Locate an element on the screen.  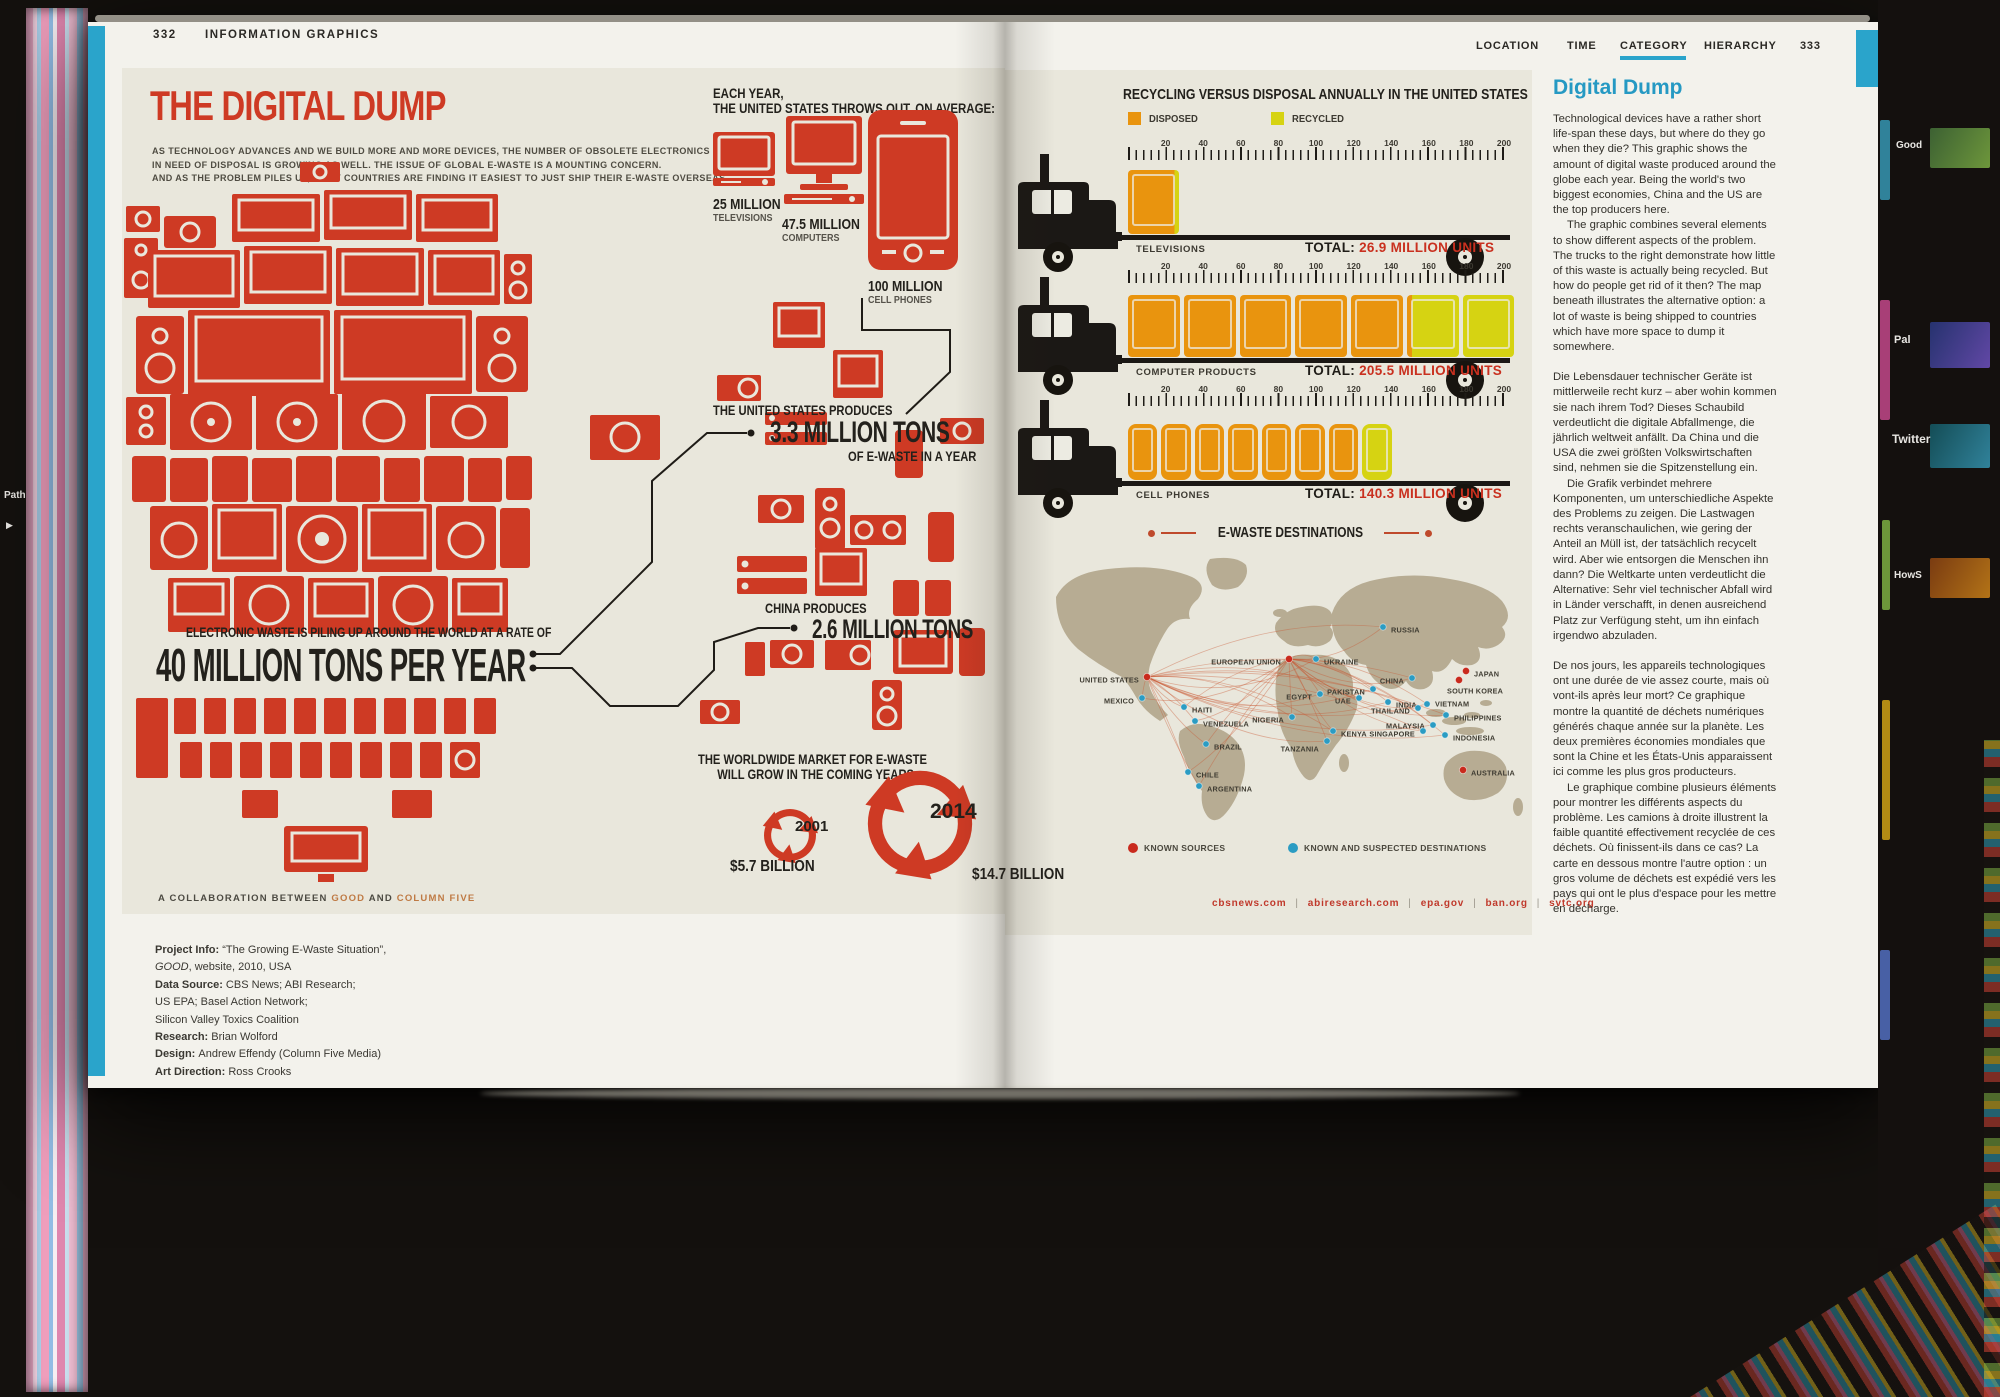
book-gutter-shadow is located at coordinates (1005, 555).